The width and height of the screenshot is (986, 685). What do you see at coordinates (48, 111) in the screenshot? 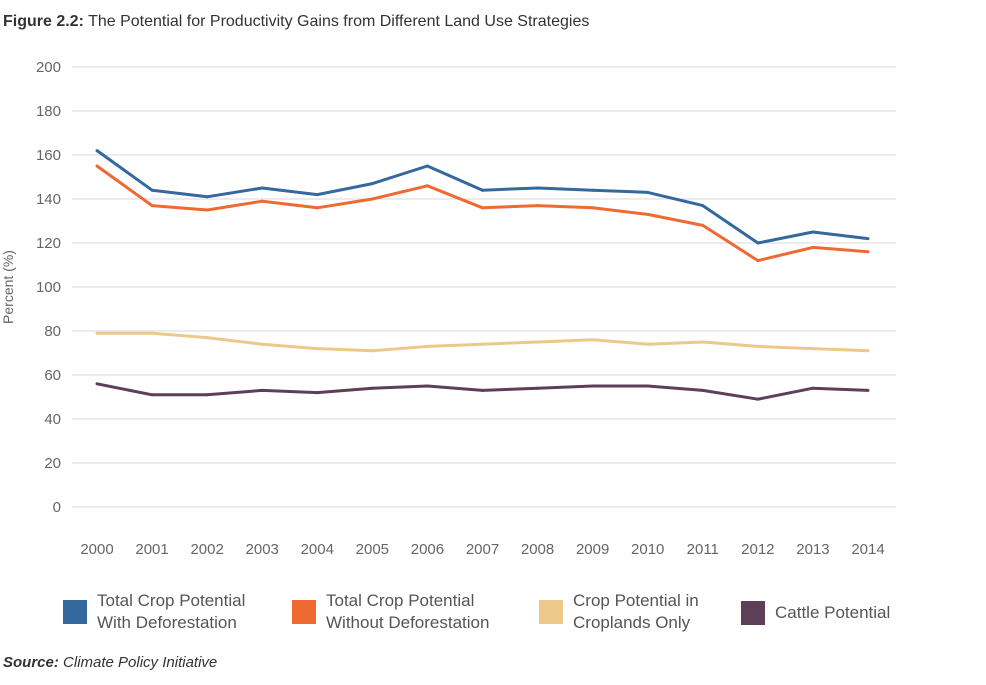
I see `y-tick-label: 180` at bounding box center [48, 111].